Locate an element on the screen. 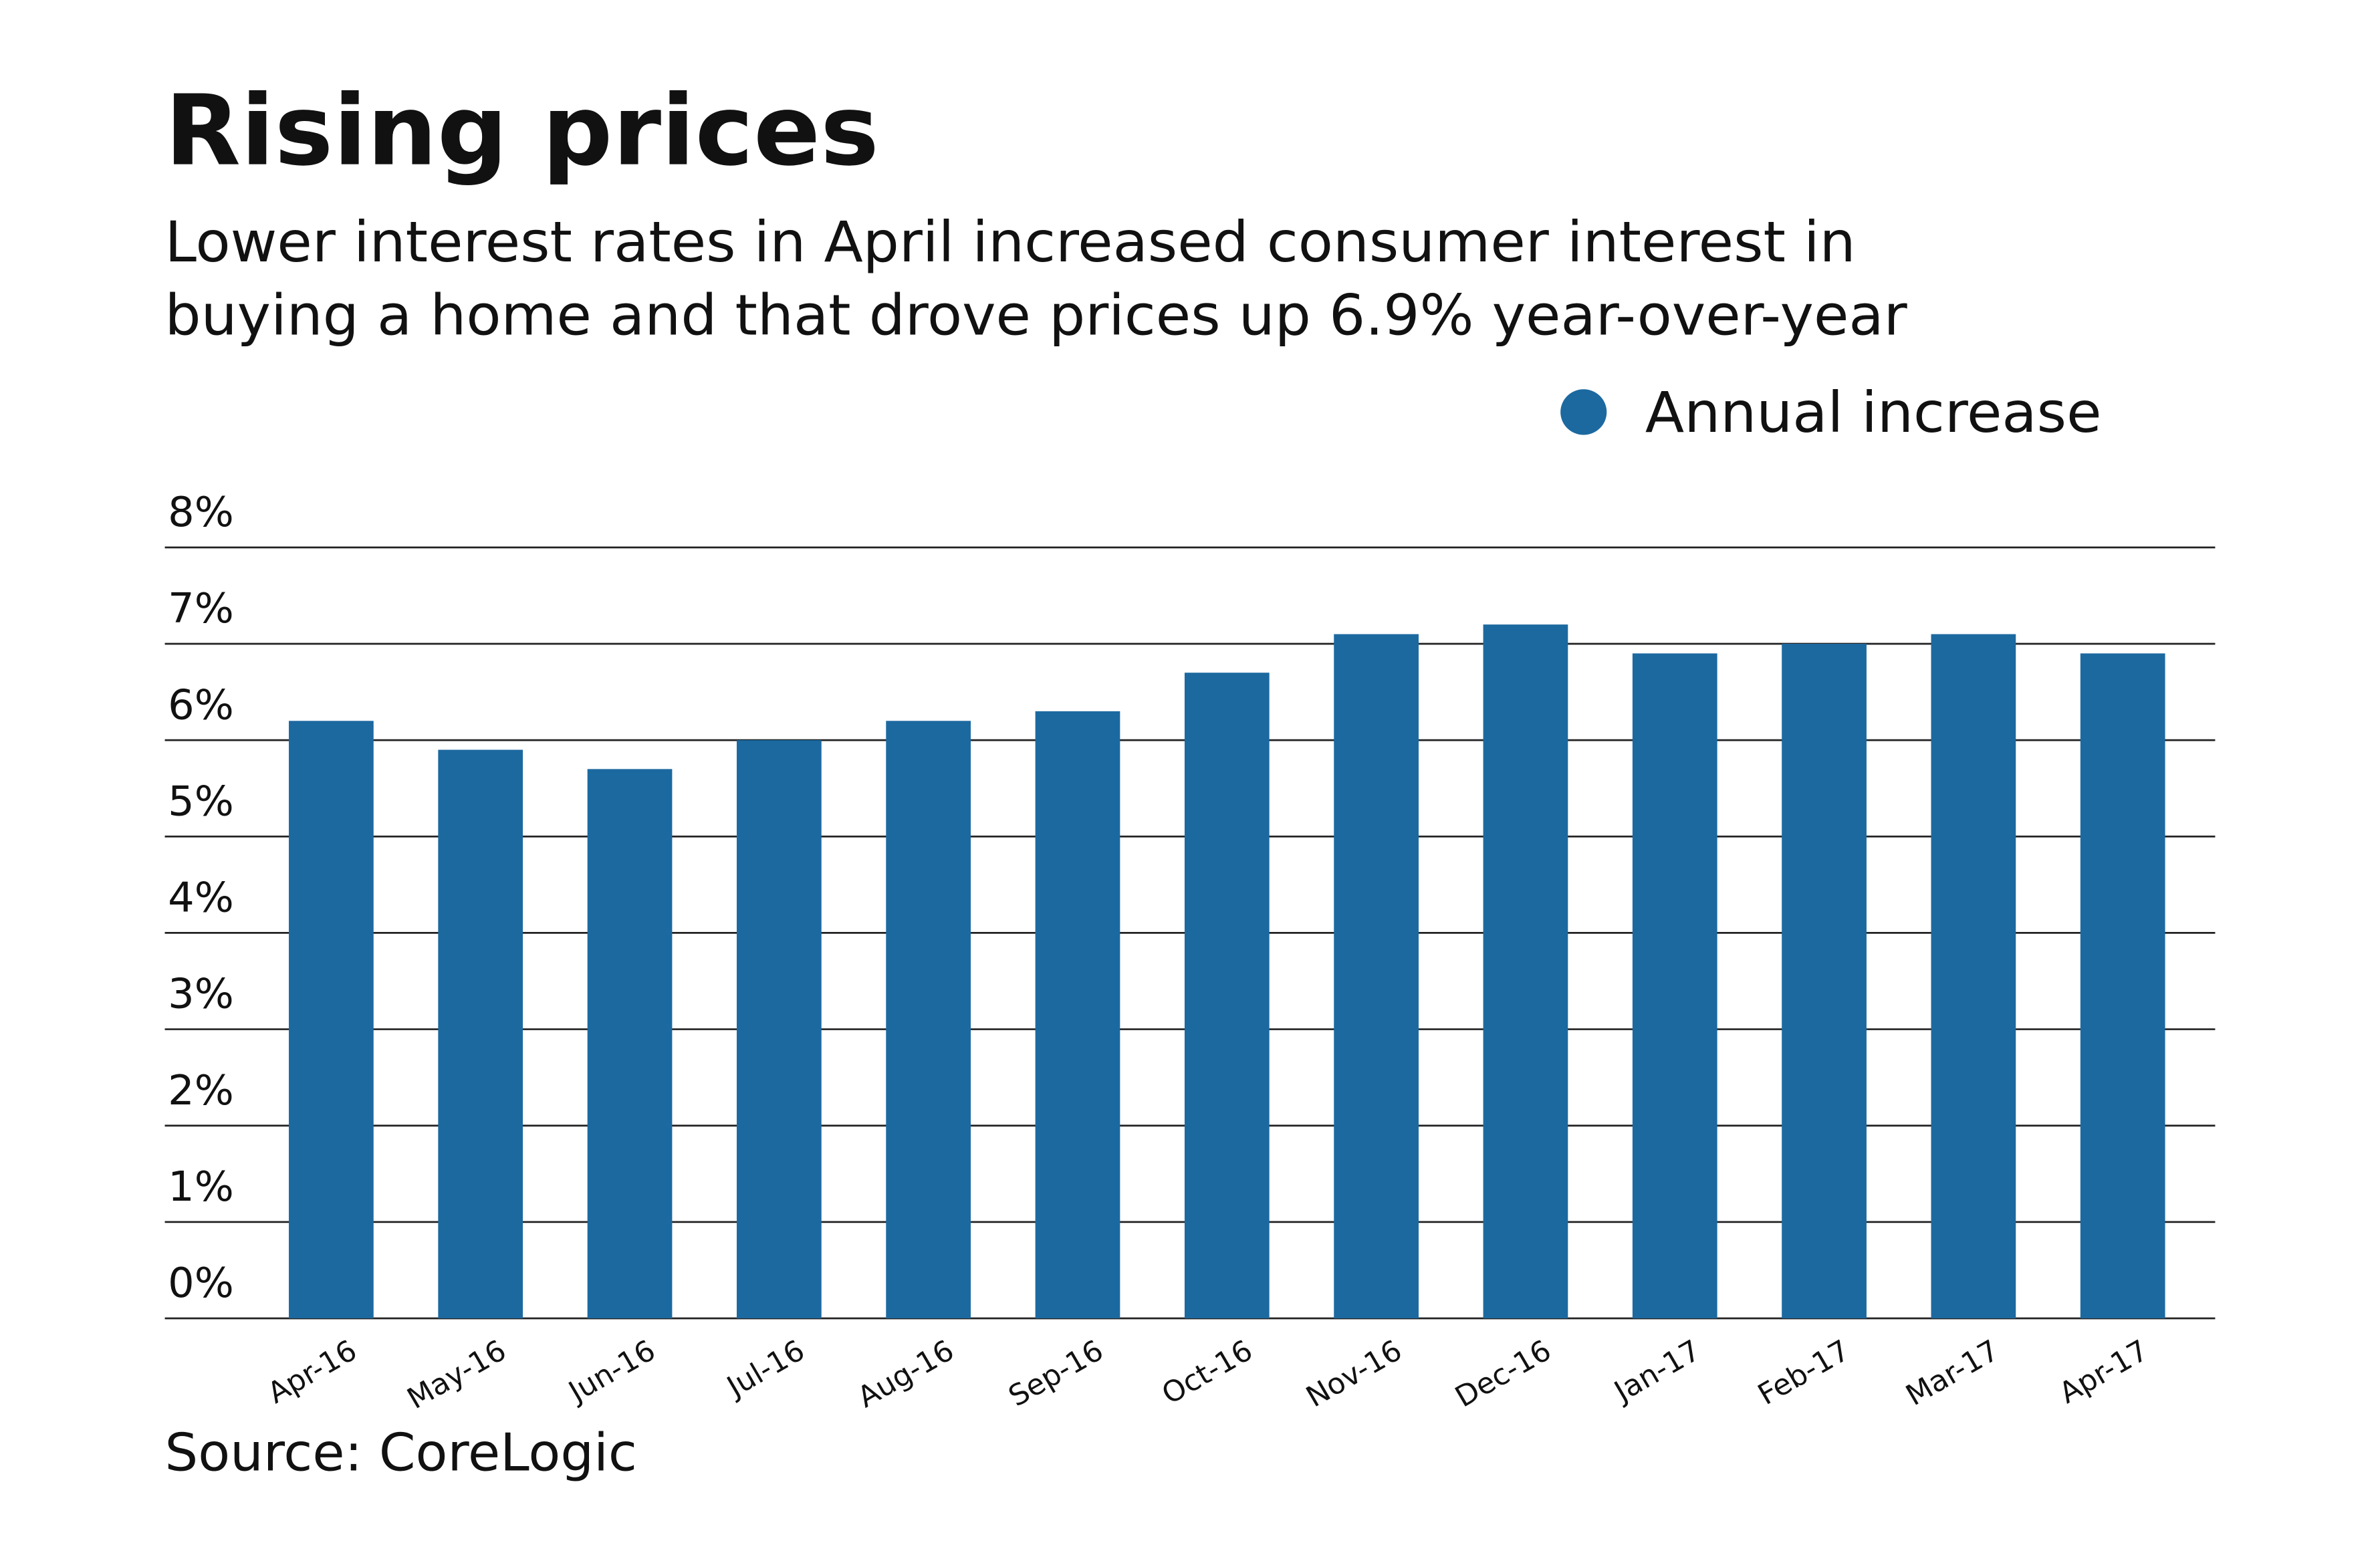  x-tick-label: May-16 is located at coordinates (457, 1375).